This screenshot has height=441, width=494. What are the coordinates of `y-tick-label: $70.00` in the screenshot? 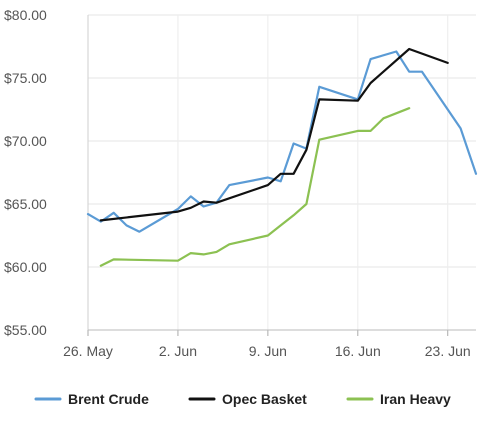 It's located at (25, 141).